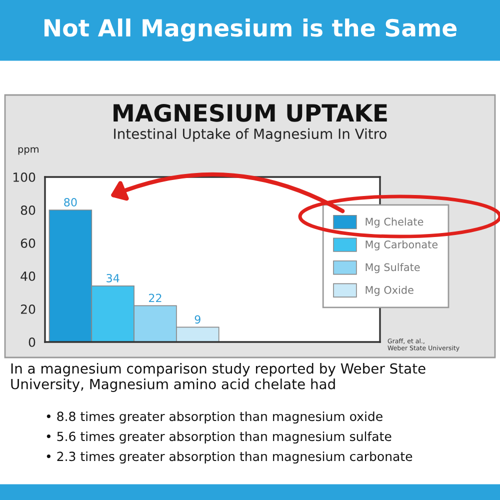 This screenshot has width=500, height=500. What do you see at coordinates (393, 268) in the screenshot?
I see `legend-label: Mg Sulfate` at bounding box center [393, 268].